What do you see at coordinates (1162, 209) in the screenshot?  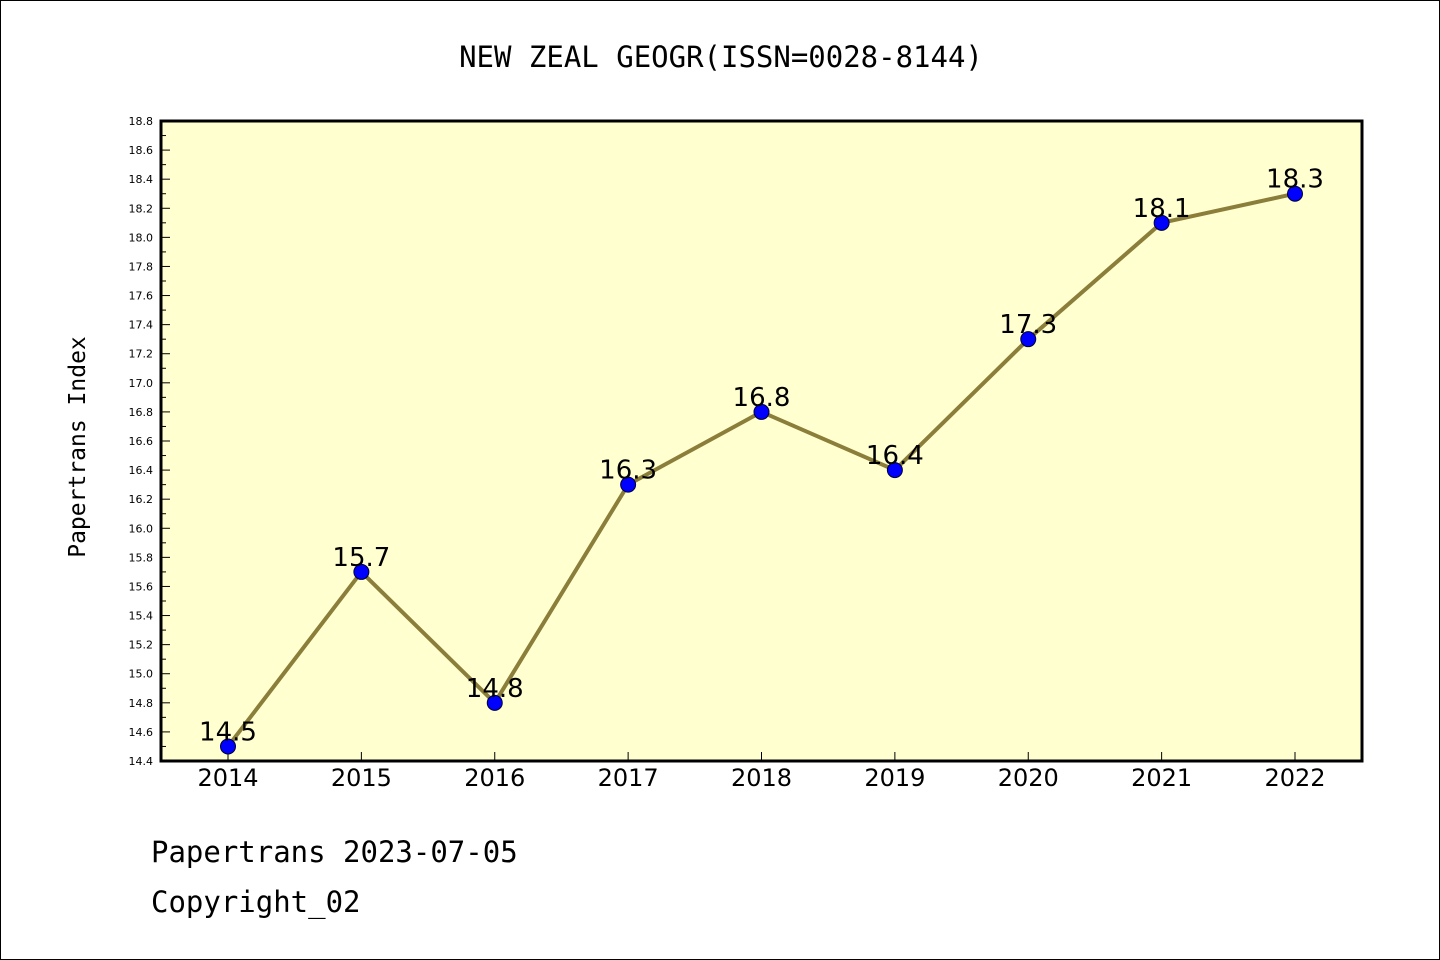 I see `data-label: 18.1` at bounding box center [1162, 209].